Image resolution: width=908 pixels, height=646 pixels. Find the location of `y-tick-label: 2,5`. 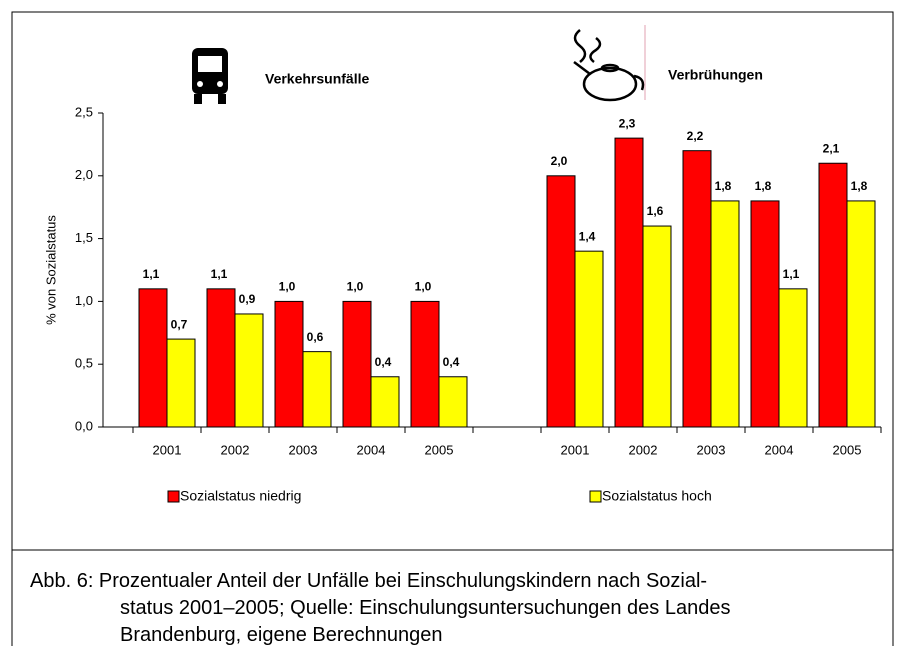

y-tick-label: 2,5 is located at coordinates (84, 111).